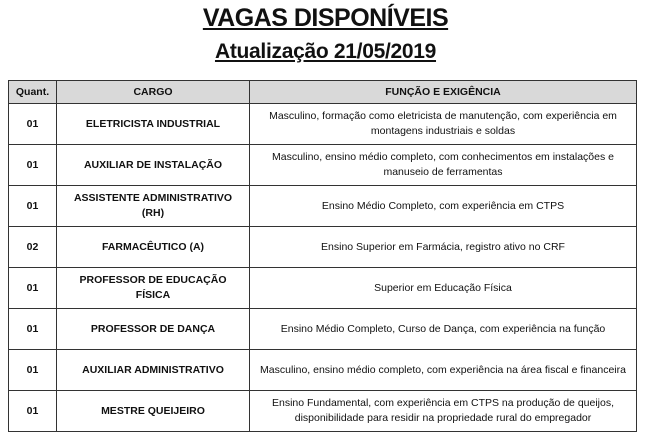 This screenshot has height=448, width=651. What do you see at coordinates (153, 288) in the screenshot?
I see `cell-cargo: PROFESSOR DE EDUCAÇÃO FÍSICA` at bounding box center [153, 288].